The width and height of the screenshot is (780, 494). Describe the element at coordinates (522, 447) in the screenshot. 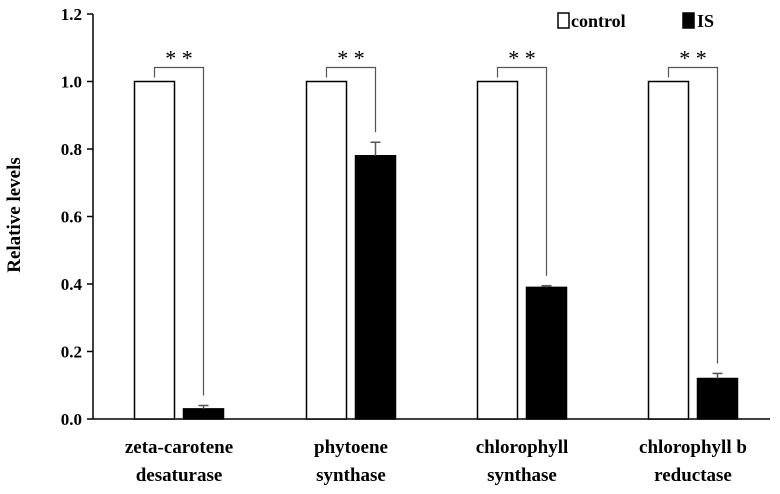

I see `category-label: chlorophyll` at that location.